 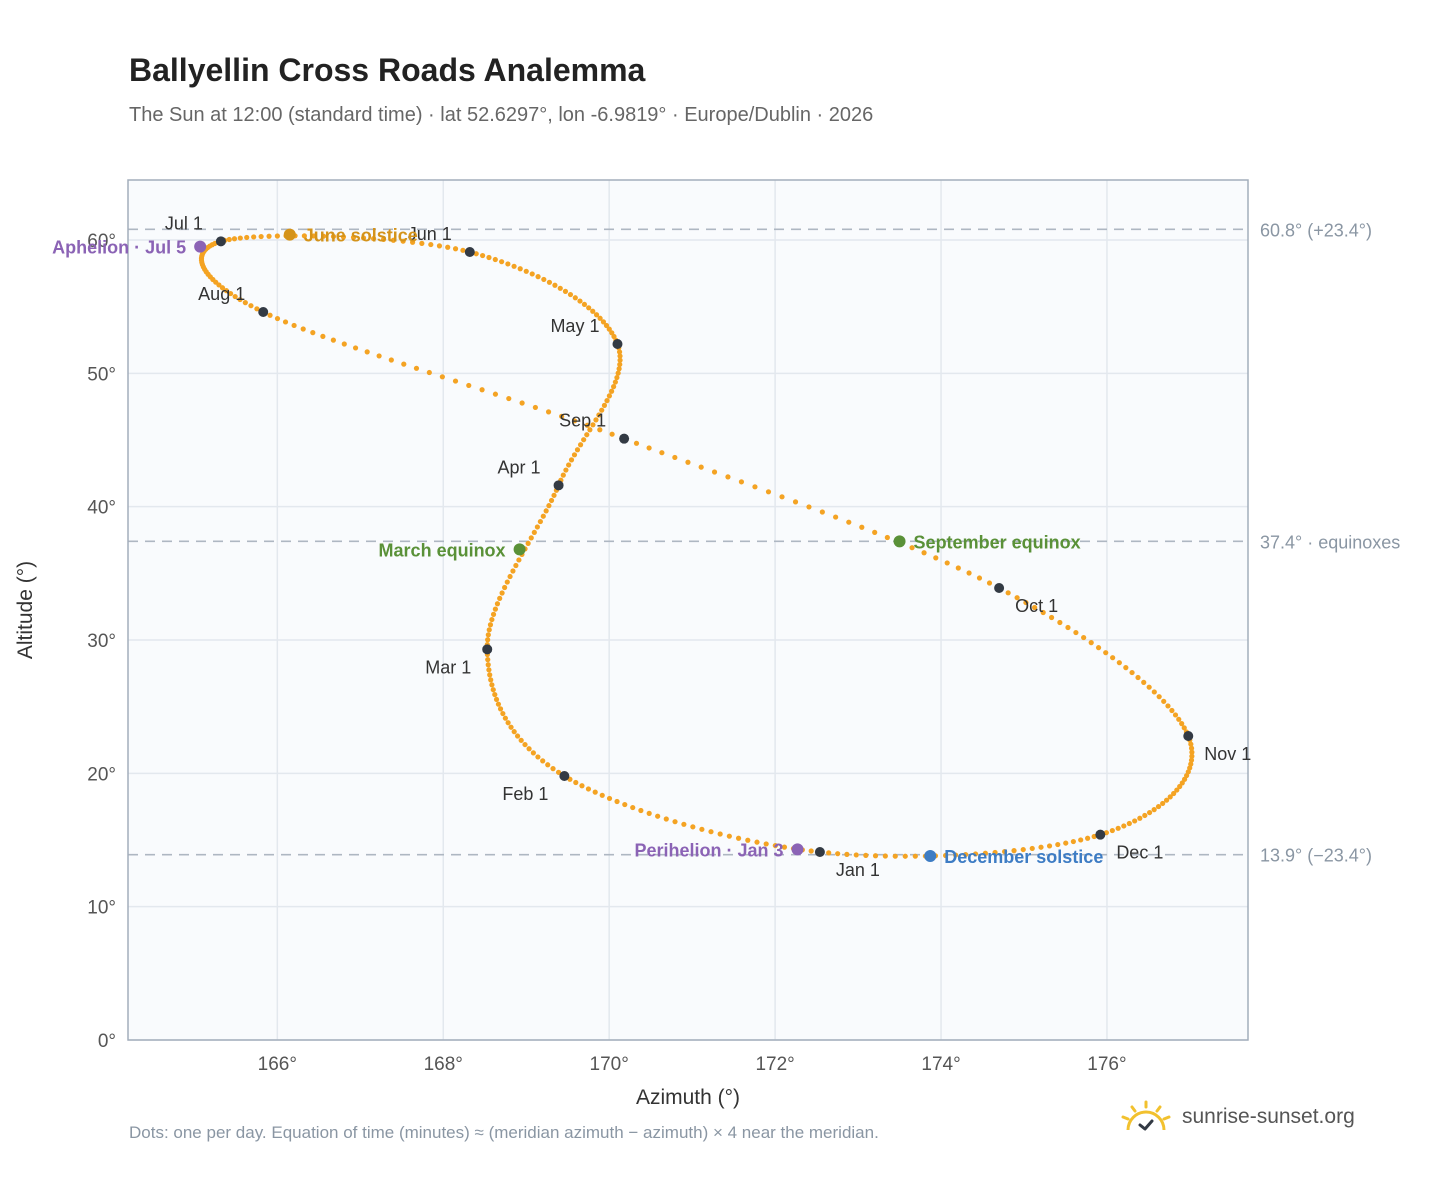 What do you see at coordinates (708, 850) in the screenshot?
I see `event-label: Perihelion · Jan 3` at bounding box center [708, 850].